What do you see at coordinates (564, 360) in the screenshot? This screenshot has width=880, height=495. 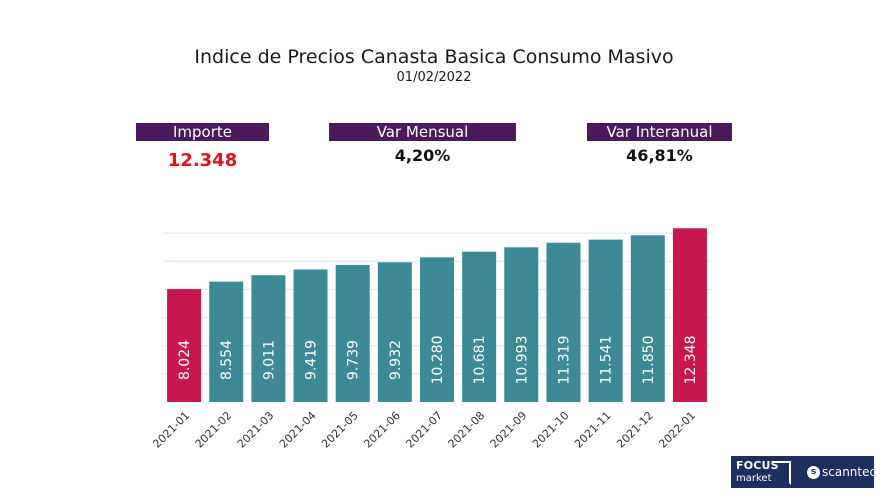 I see `data-label-2021-10: 11.319` at bounding box center [564, 360].